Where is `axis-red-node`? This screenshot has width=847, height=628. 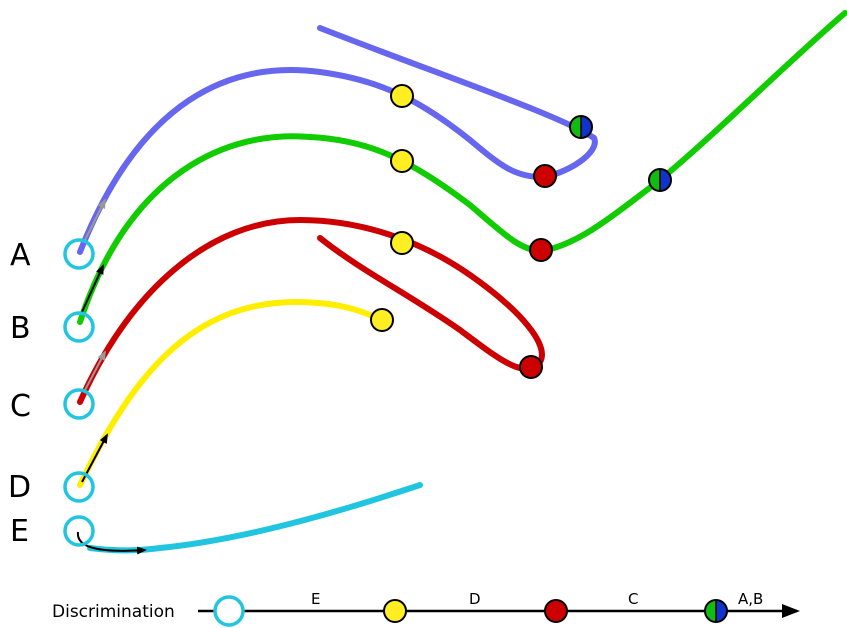 axis-red-node is located at coordinates (556, 611).